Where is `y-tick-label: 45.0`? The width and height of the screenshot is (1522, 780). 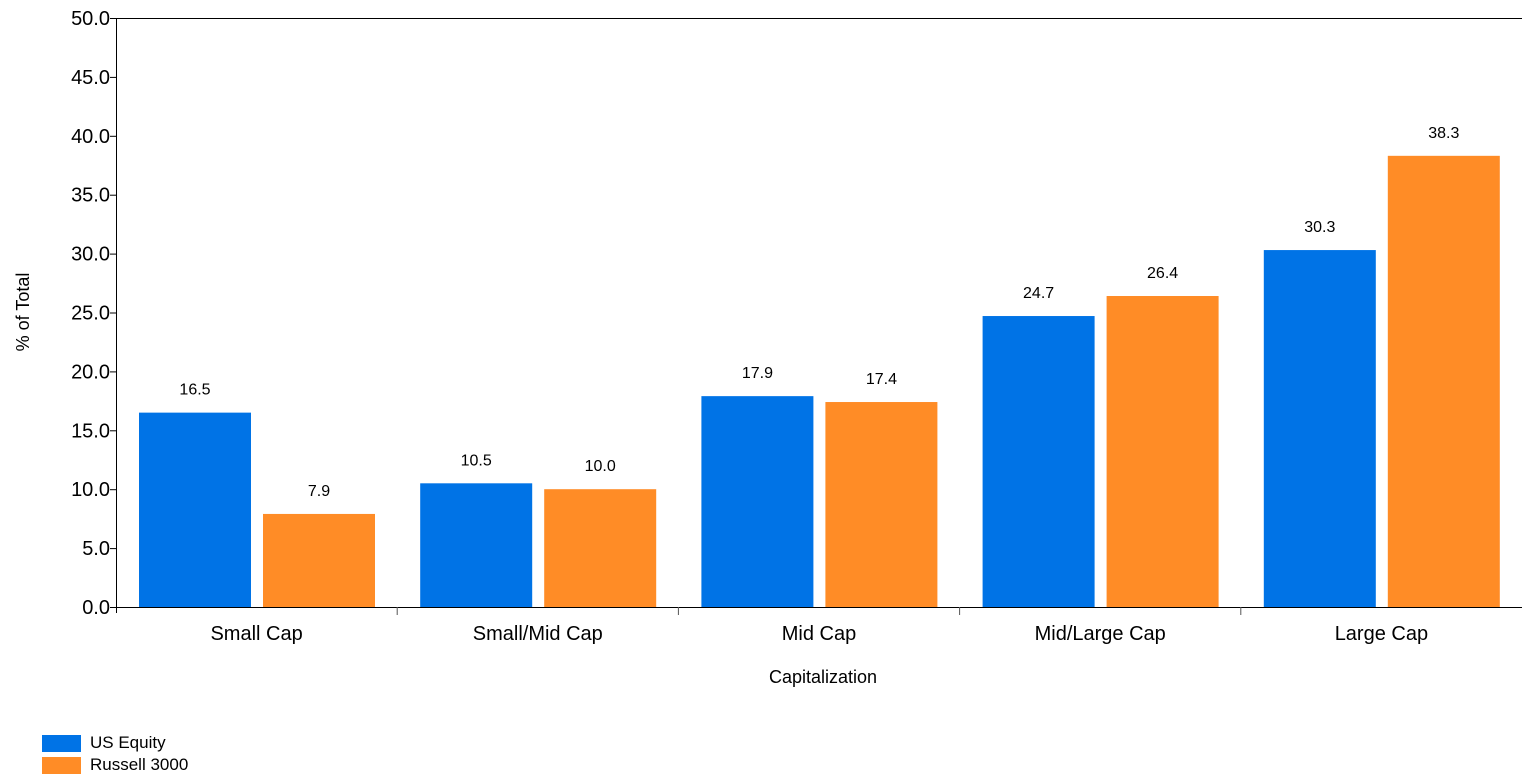 y-tick-label: 45.0 is located at coordinates (90, 78).